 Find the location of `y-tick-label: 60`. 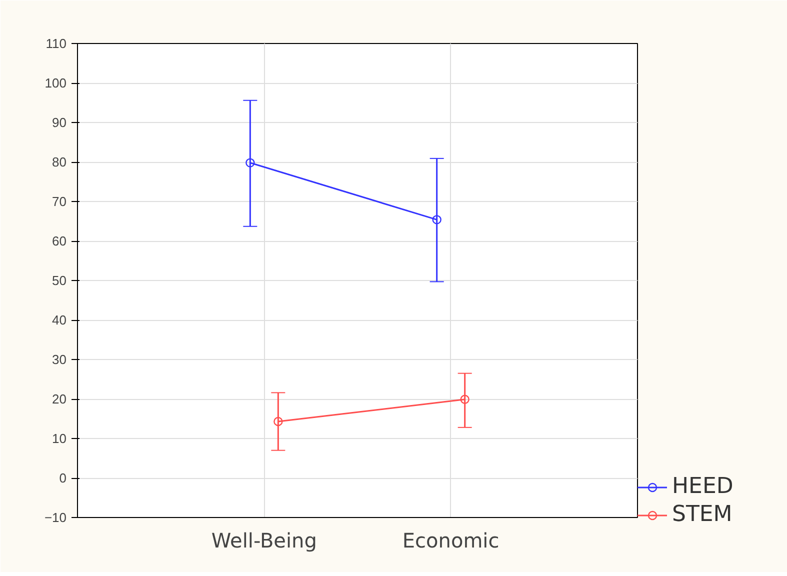

y-tick-label: 60 is located at coordinates (59, 241).